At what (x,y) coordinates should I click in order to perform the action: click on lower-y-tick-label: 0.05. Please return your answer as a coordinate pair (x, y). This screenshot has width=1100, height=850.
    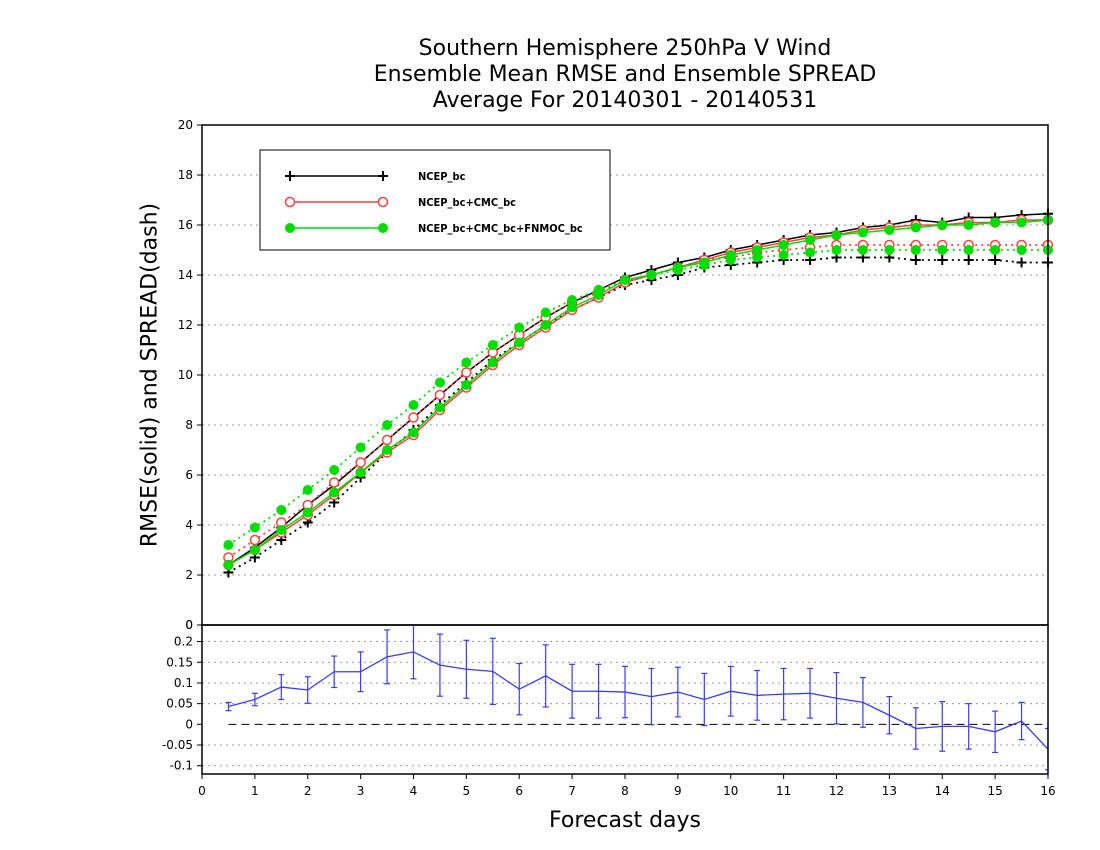
    Looking at the image, I should click on (179, 704).